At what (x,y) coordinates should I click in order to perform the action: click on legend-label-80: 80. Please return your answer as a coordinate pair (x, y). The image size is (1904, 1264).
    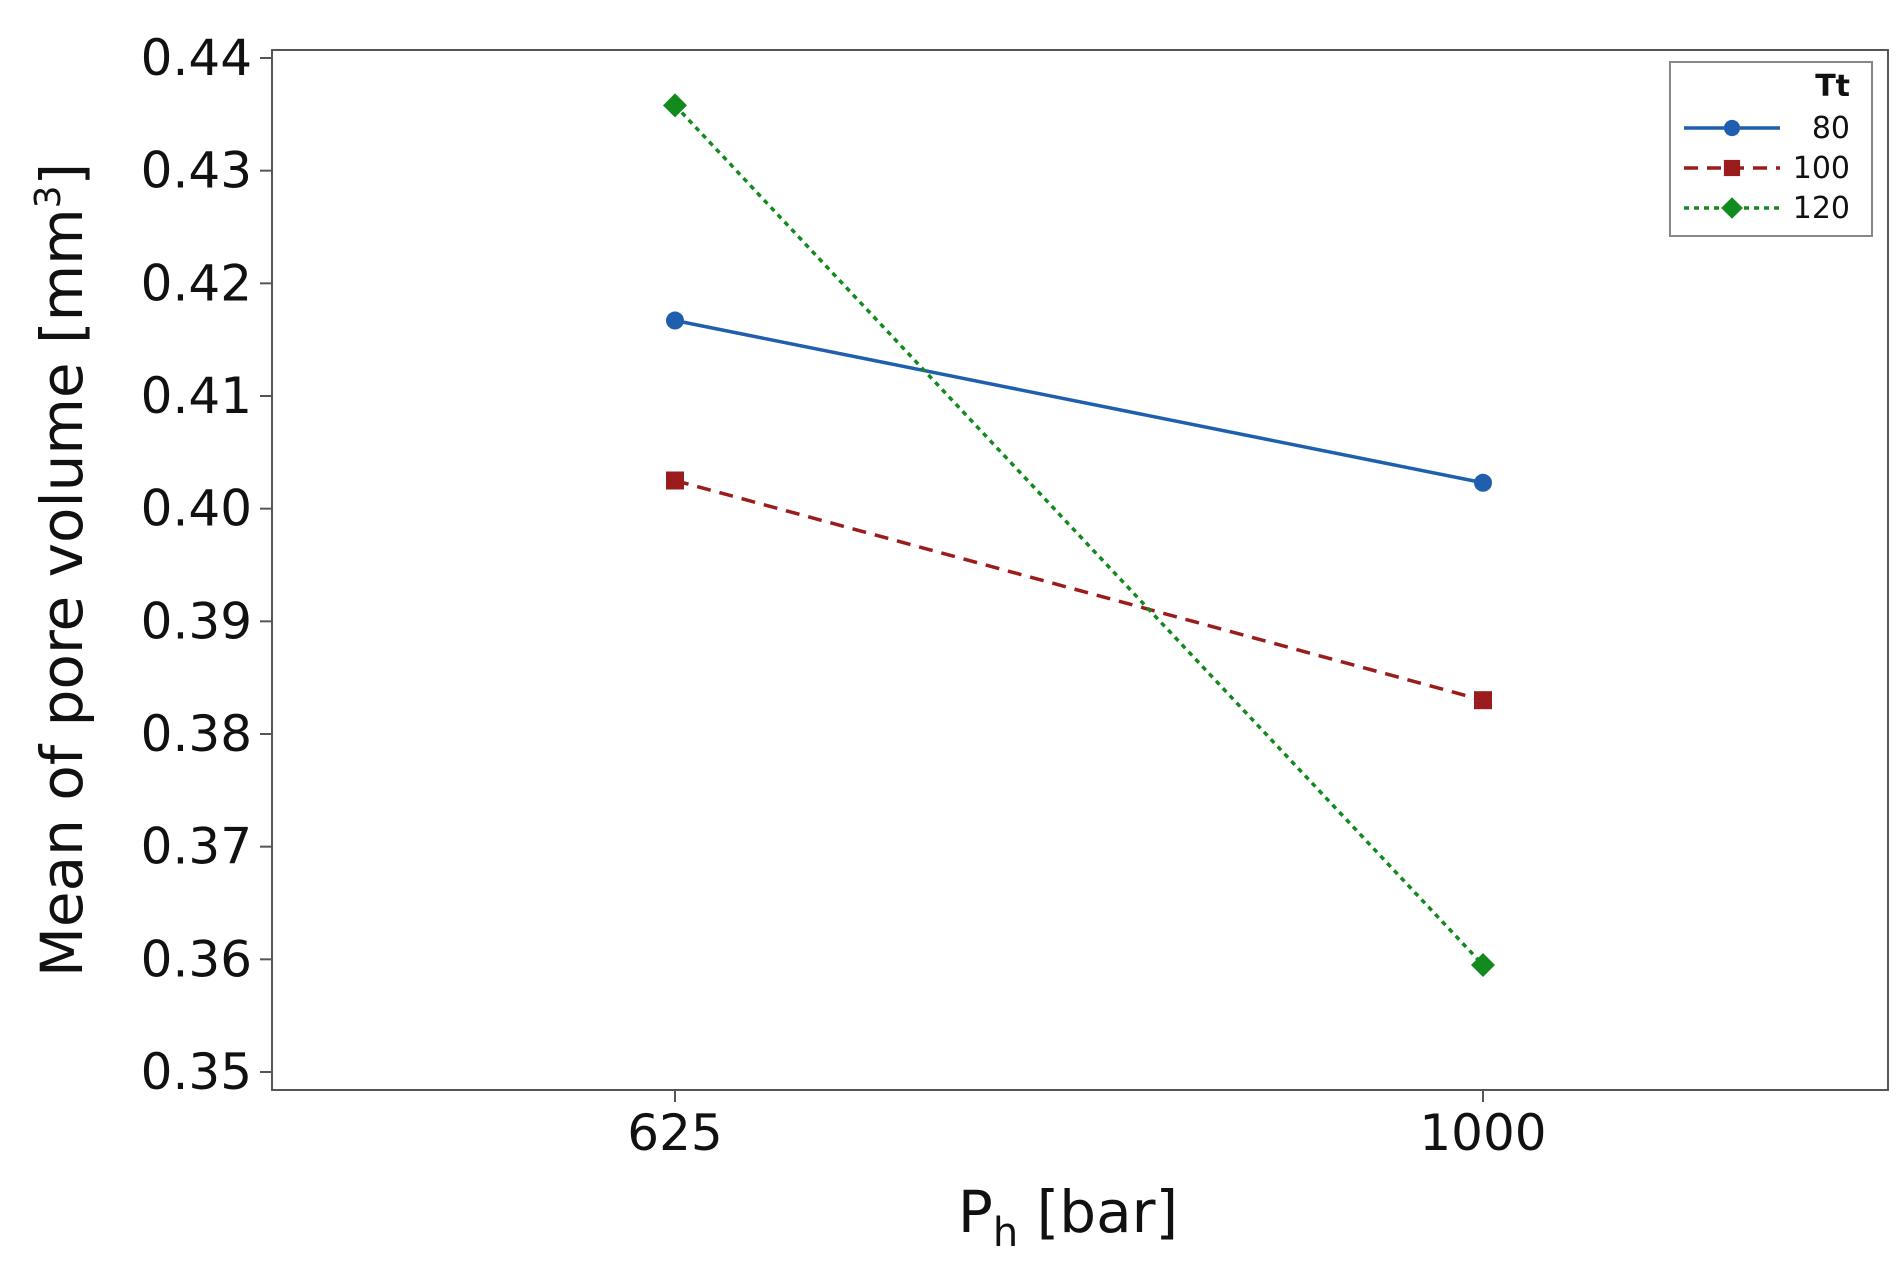
    Looking at the image, I should click on (1831, 128).